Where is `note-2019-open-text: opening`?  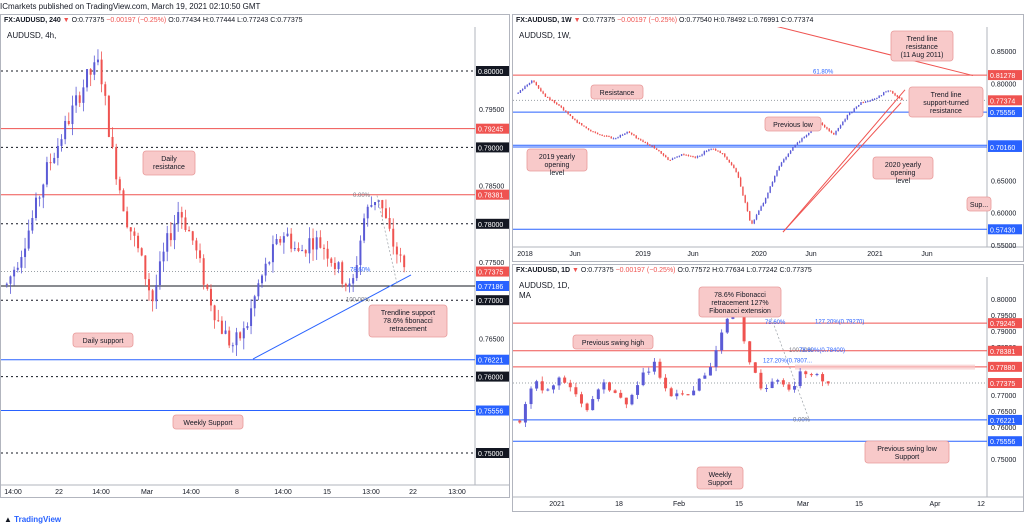
note-2019-open-text: opening is located at coordinates (557, 165).